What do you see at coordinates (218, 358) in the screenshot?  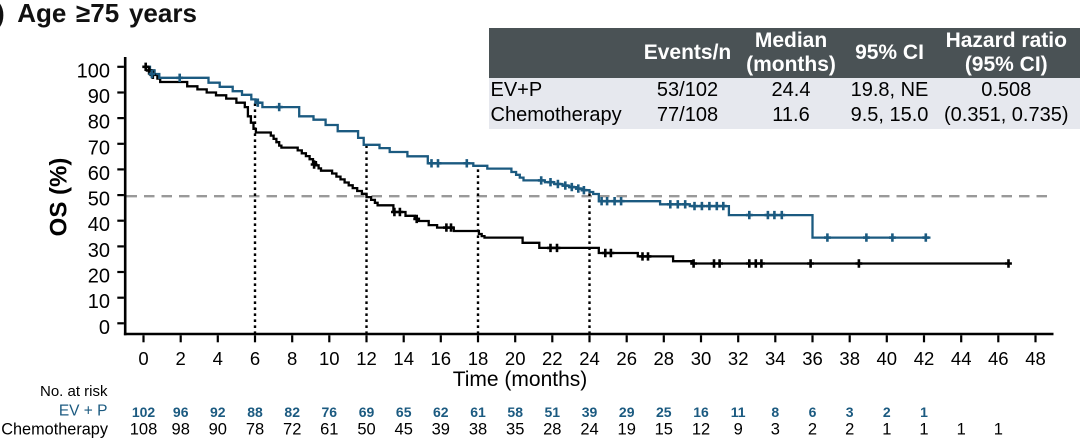 I see `svg-text: 4` at bounding box center [218, 358].